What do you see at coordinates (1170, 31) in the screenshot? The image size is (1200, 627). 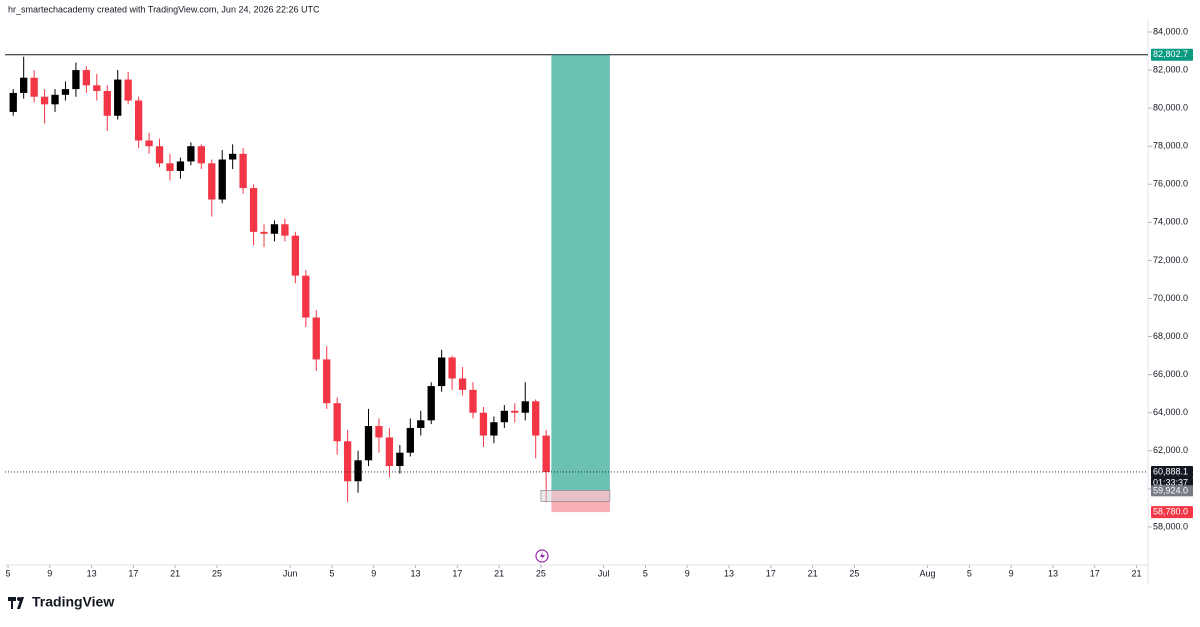 I see `y-tick-label: 84,000.0` at bounding box center [1170, 31].